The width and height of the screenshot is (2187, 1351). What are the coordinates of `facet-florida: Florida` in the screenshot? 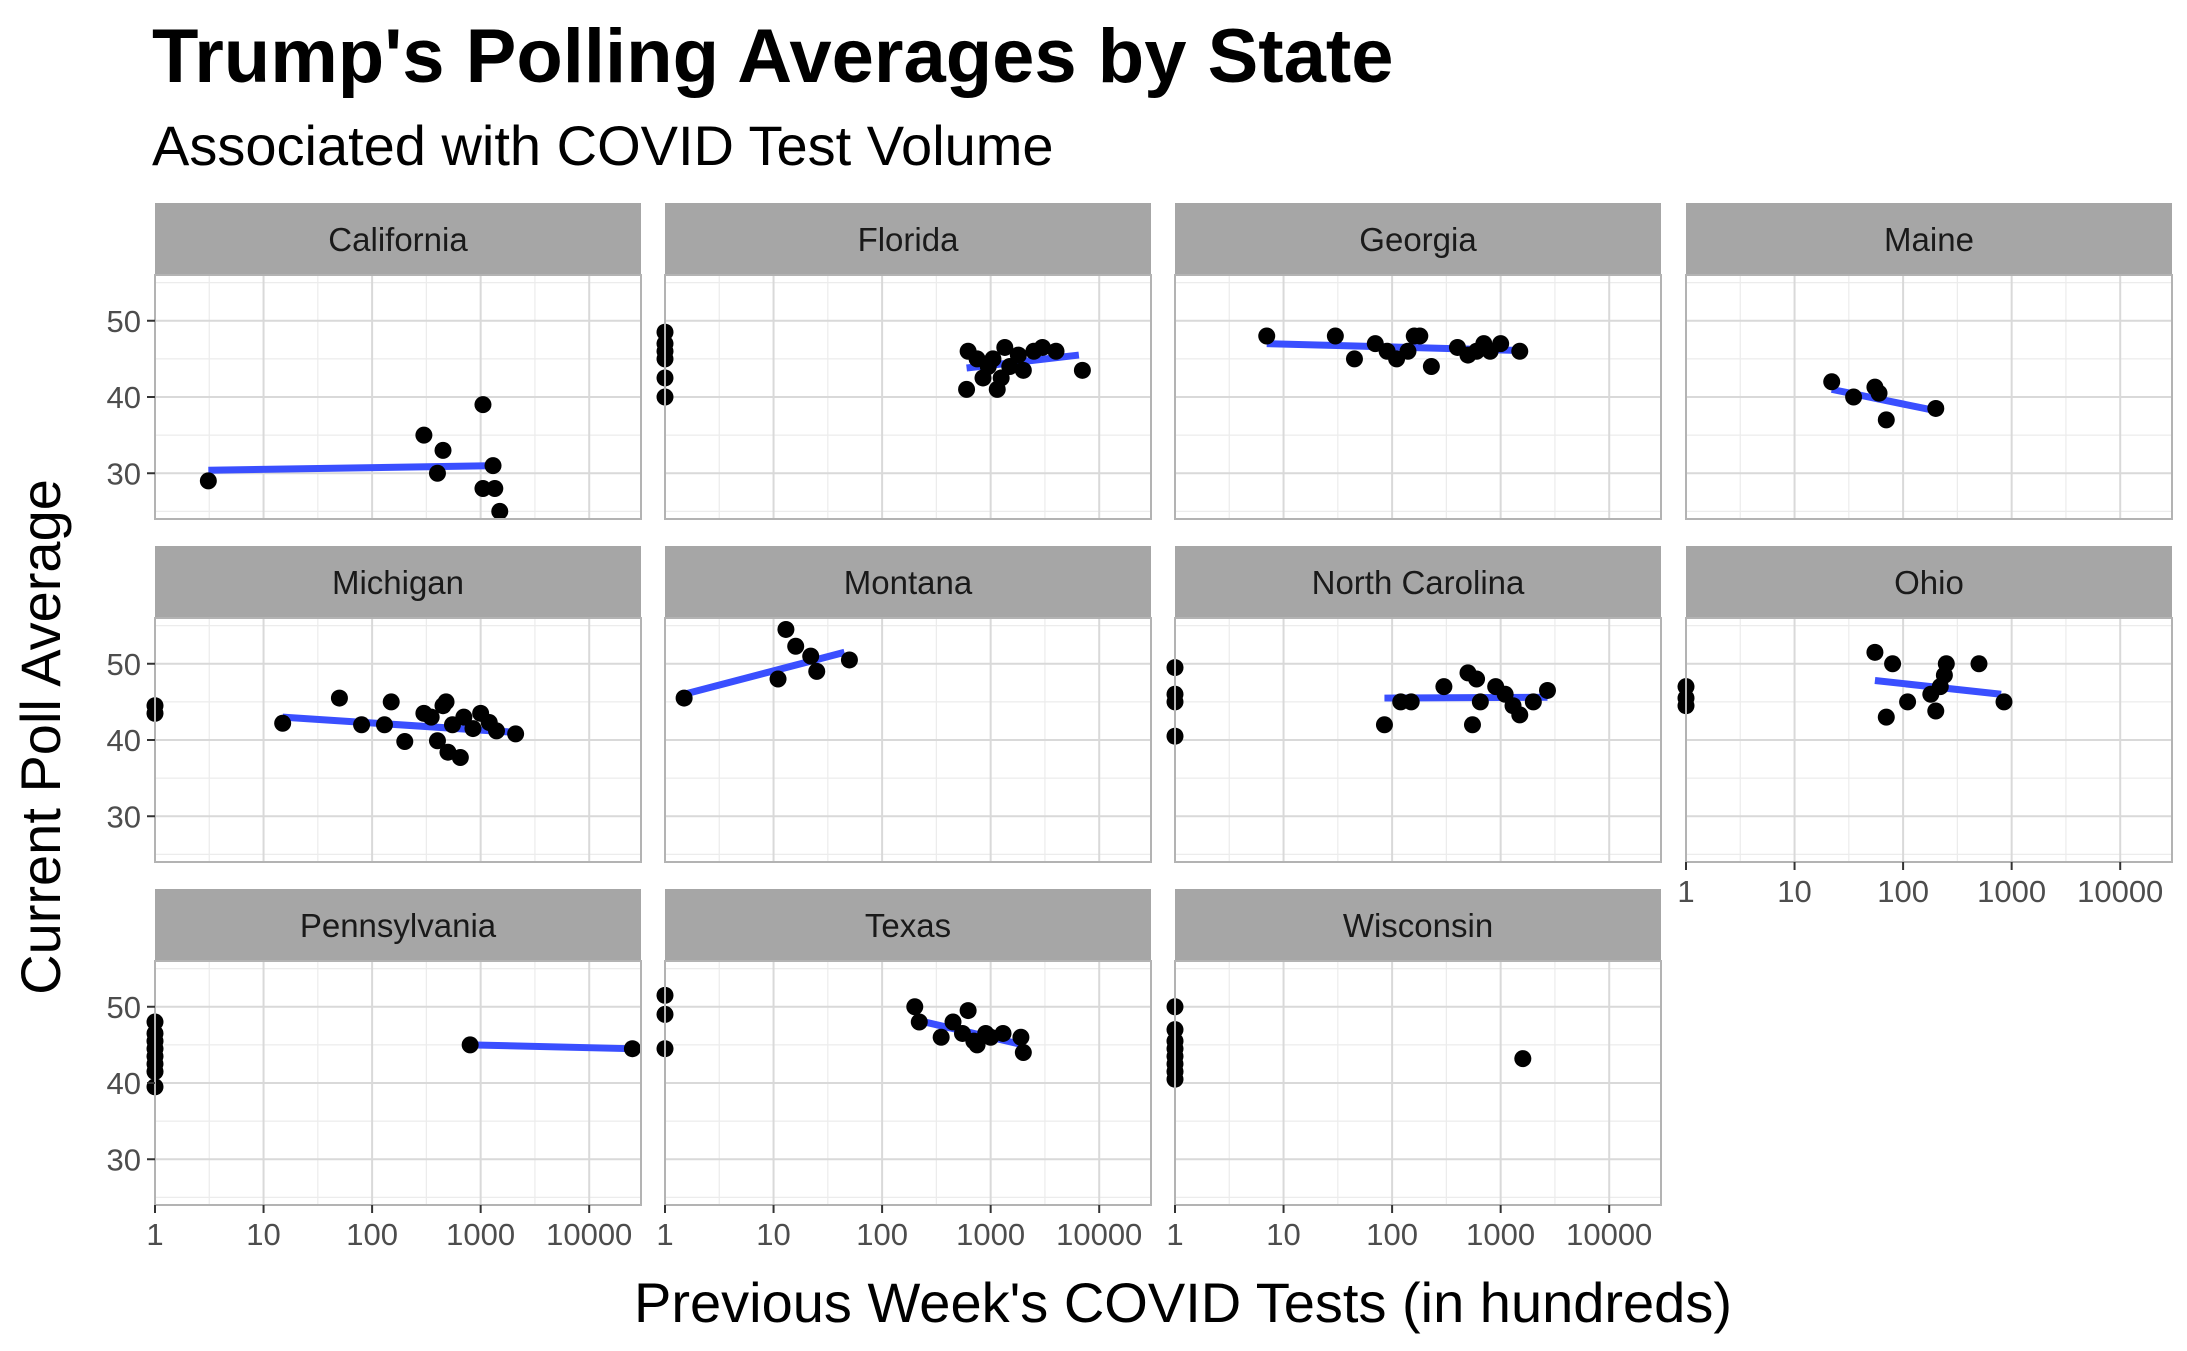 It's located at (904, 361).